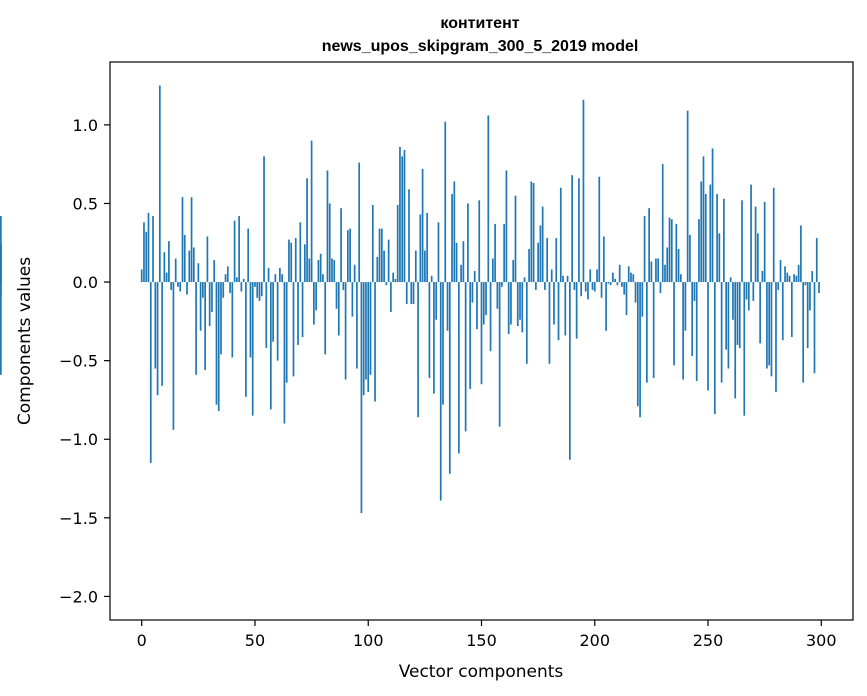 The image size is (867, 696). What do you see at coordinates (142, 640) in the screenshot?
I see `x-tick-label: 0` at bounding box center [142, 640].